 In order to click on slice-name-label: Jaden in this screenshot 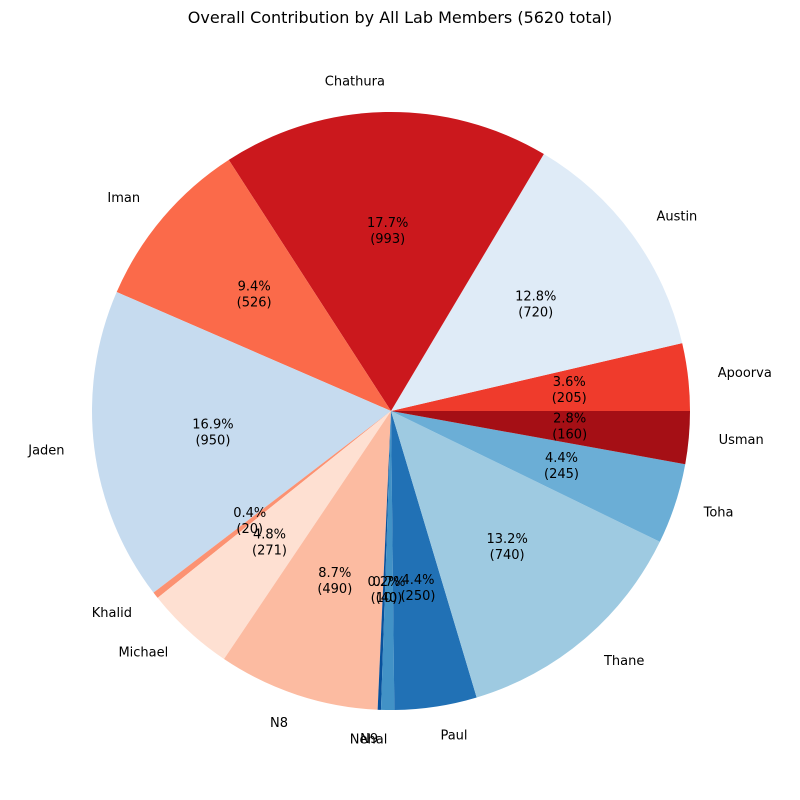, I will do `click(45, 450)`.